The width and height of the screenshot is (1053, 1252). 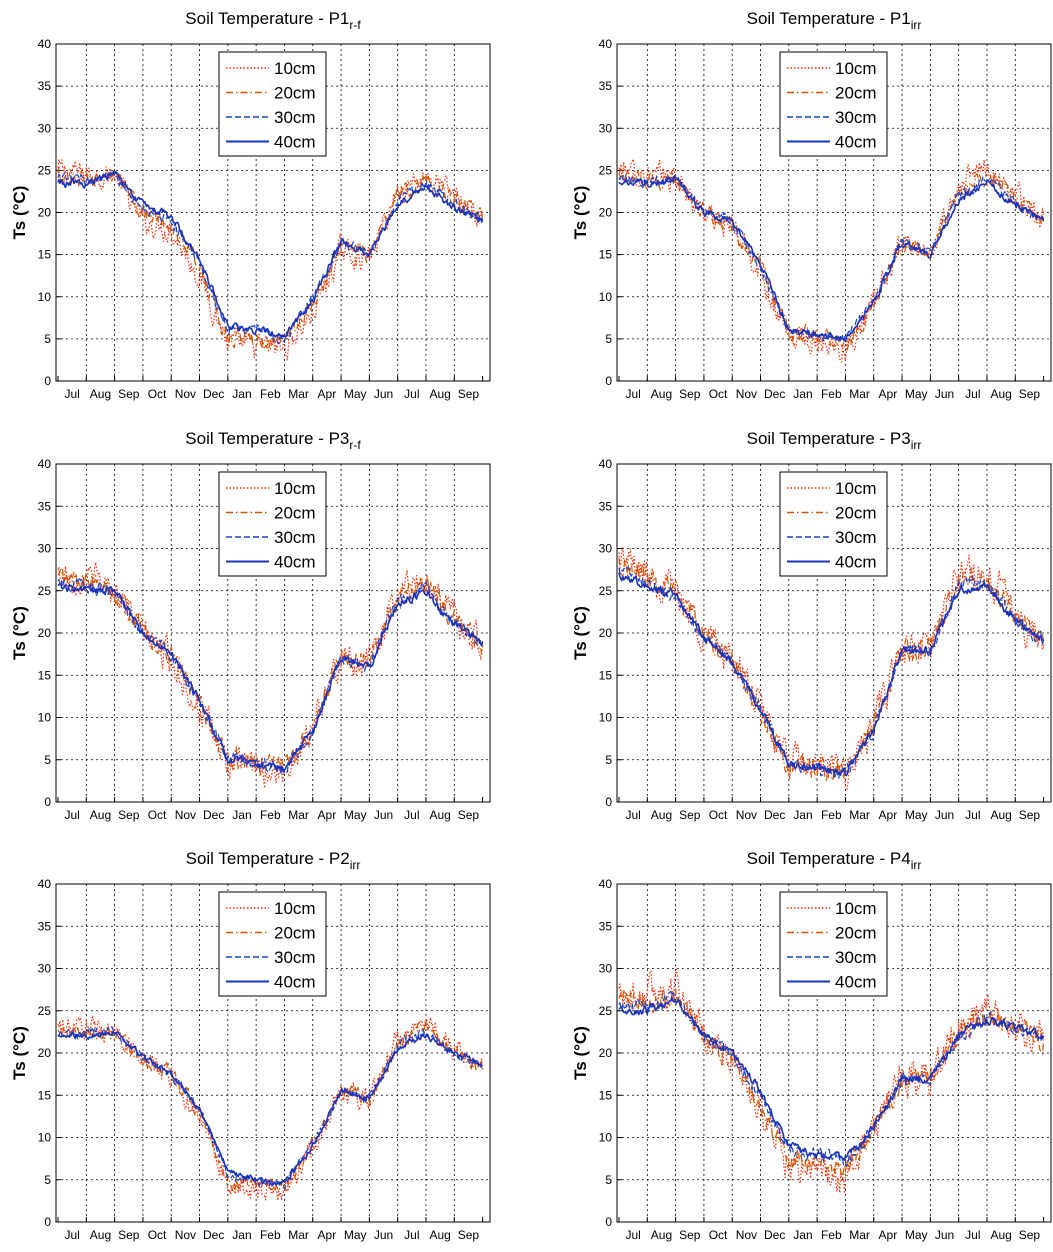 What do you see at coordinates (916, 445) in the screenshot?
I see `chart-title-subscript: irr` at bounding box center [916, 445].